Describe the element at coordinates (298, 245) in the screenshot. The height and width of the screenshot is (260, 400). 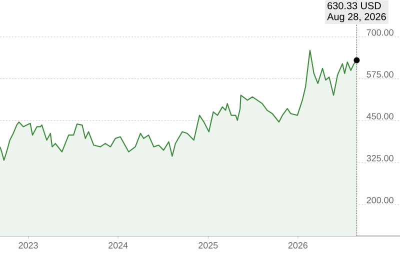
I see `x-tick-label: 2026` at that location.